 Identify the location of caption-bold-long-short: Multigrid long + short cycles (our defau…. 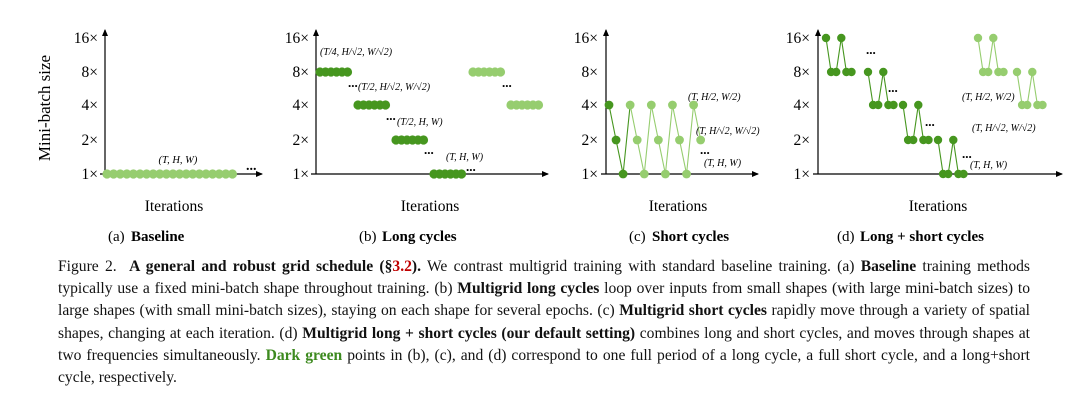
(469, 333).